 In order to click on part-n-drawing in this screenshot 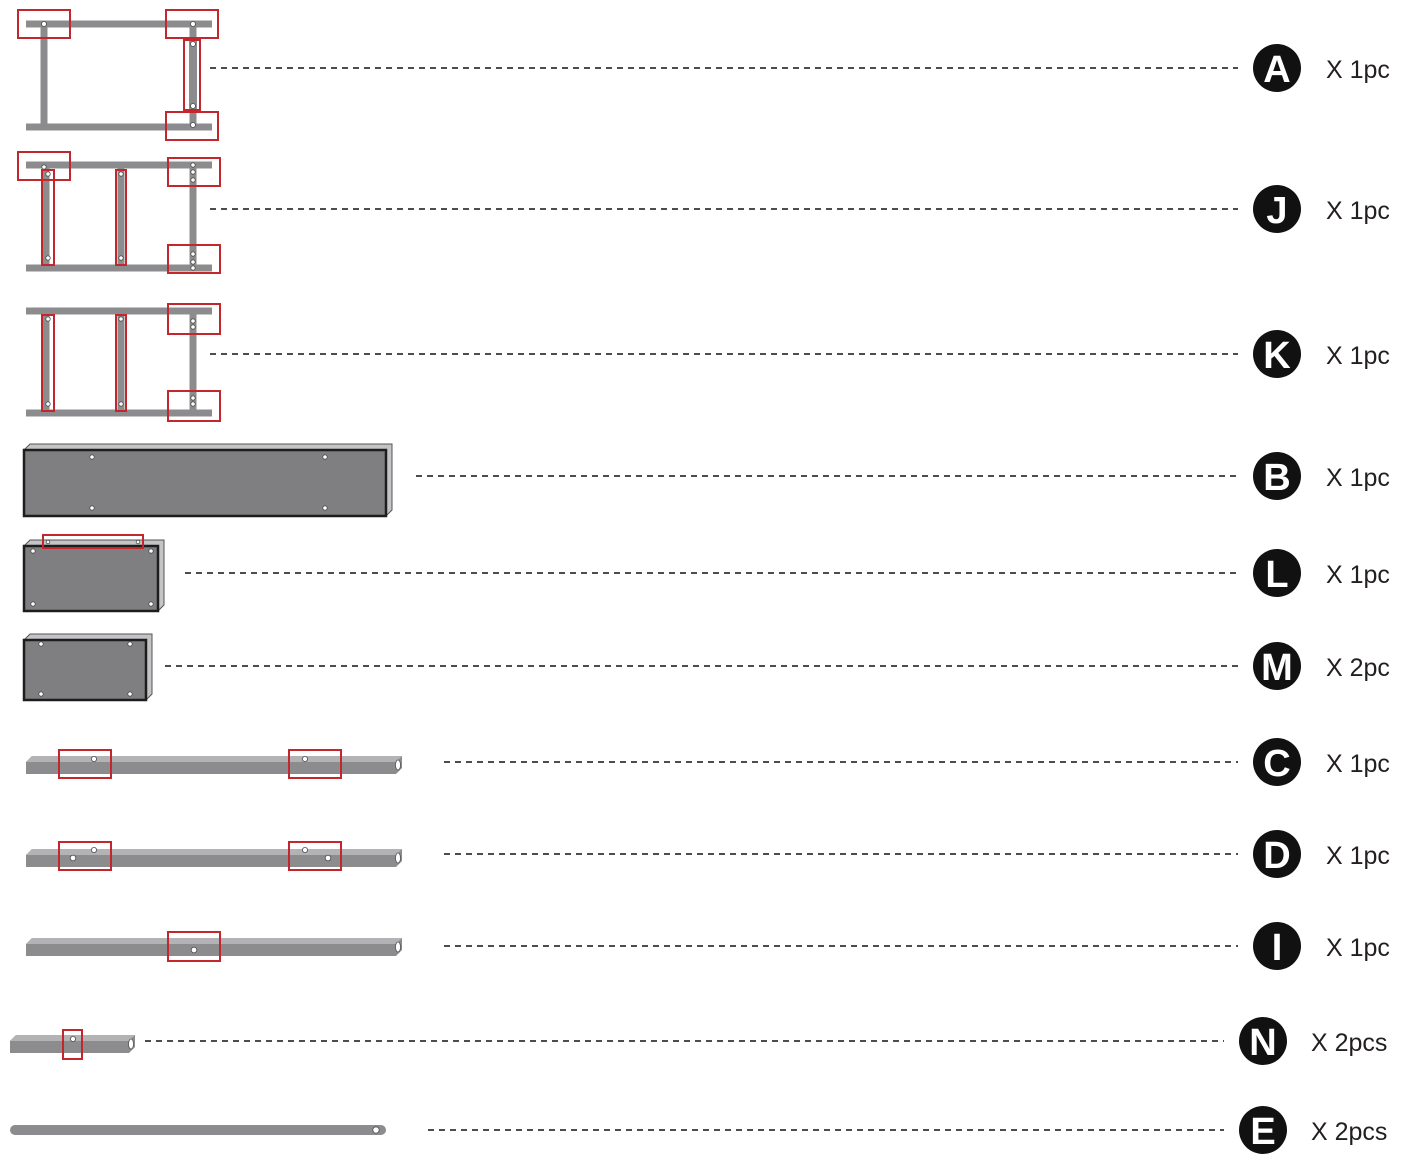, I will do `click(72, 1044)`.